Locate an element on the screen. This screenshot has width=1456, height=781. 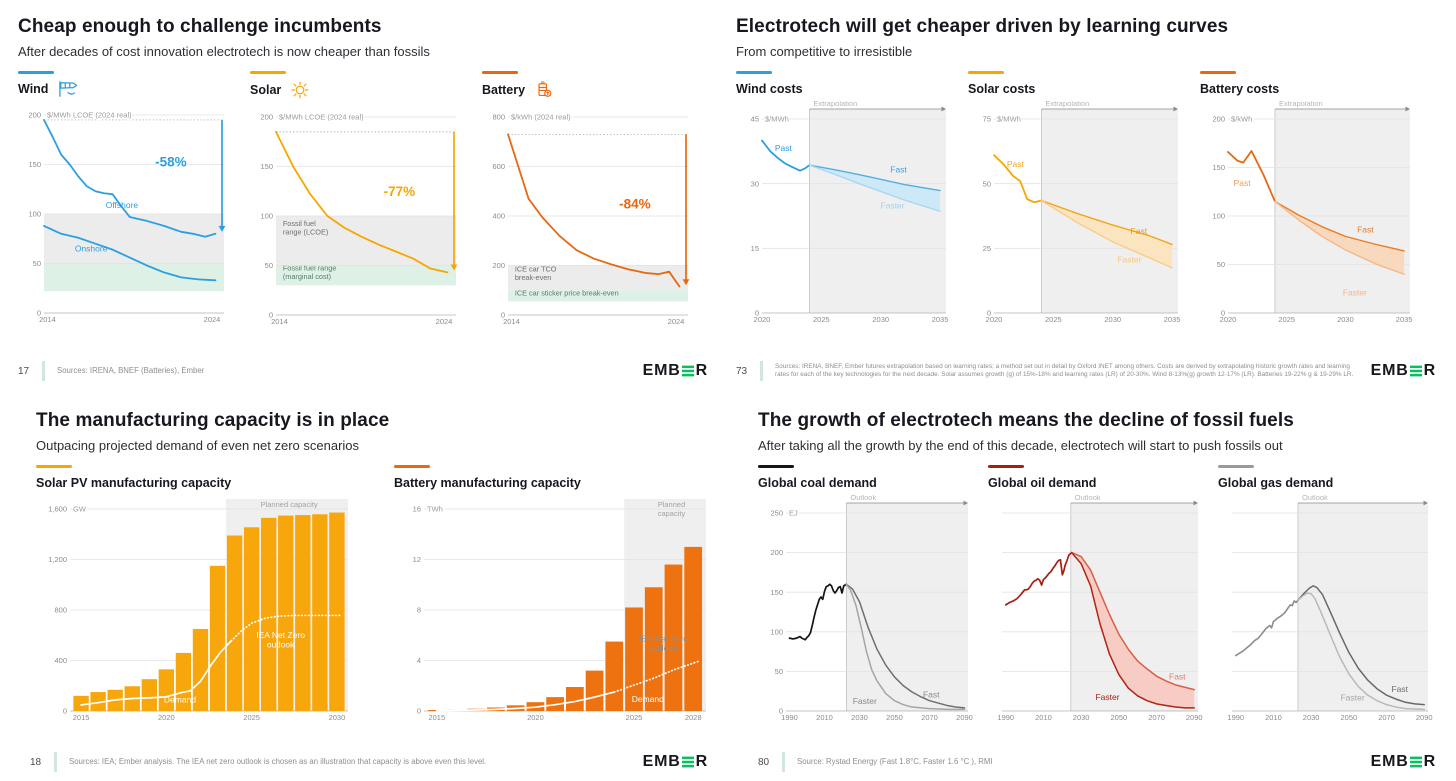
svg-text: 2050 is located at coordinates (1349, 717).